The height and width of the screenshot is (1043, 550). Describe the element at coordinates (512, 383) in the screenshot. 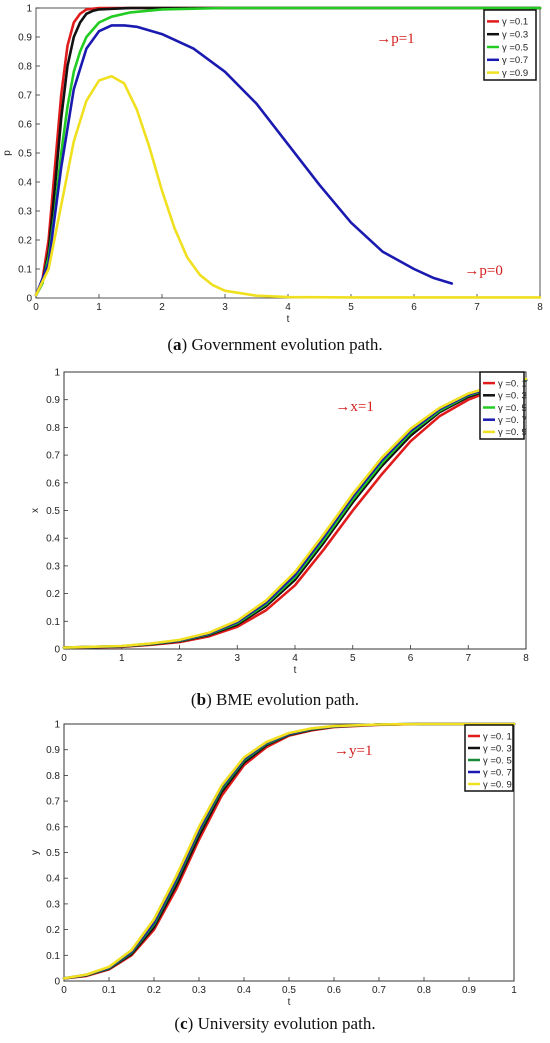

I see `legend-label: γ =0. 1` at that location.